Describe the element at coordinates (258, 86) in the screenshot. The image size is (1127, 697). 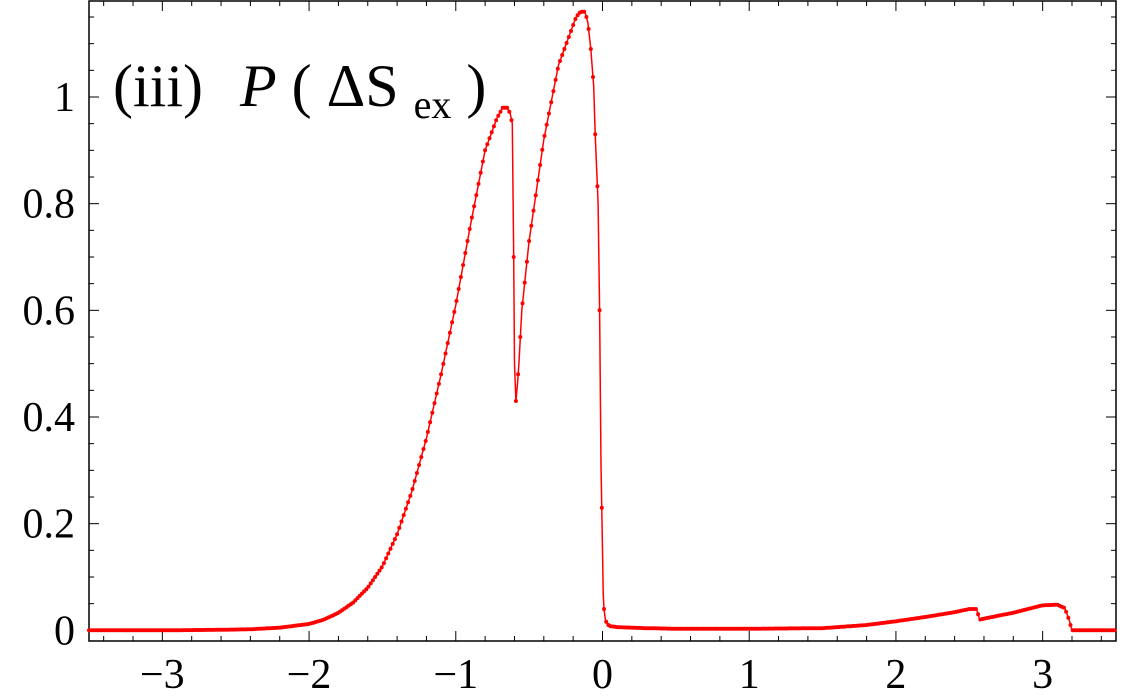
I see `annotation-function: P` at that location.